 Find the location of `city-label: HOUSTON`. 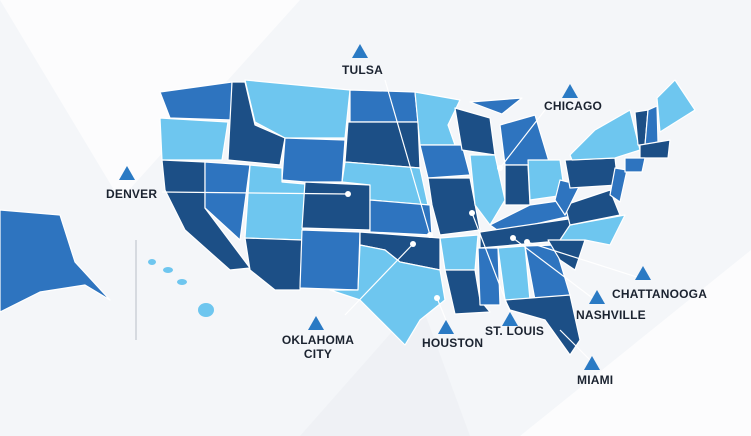

city-label: HOUSTON is located at coordinates (453, 343).